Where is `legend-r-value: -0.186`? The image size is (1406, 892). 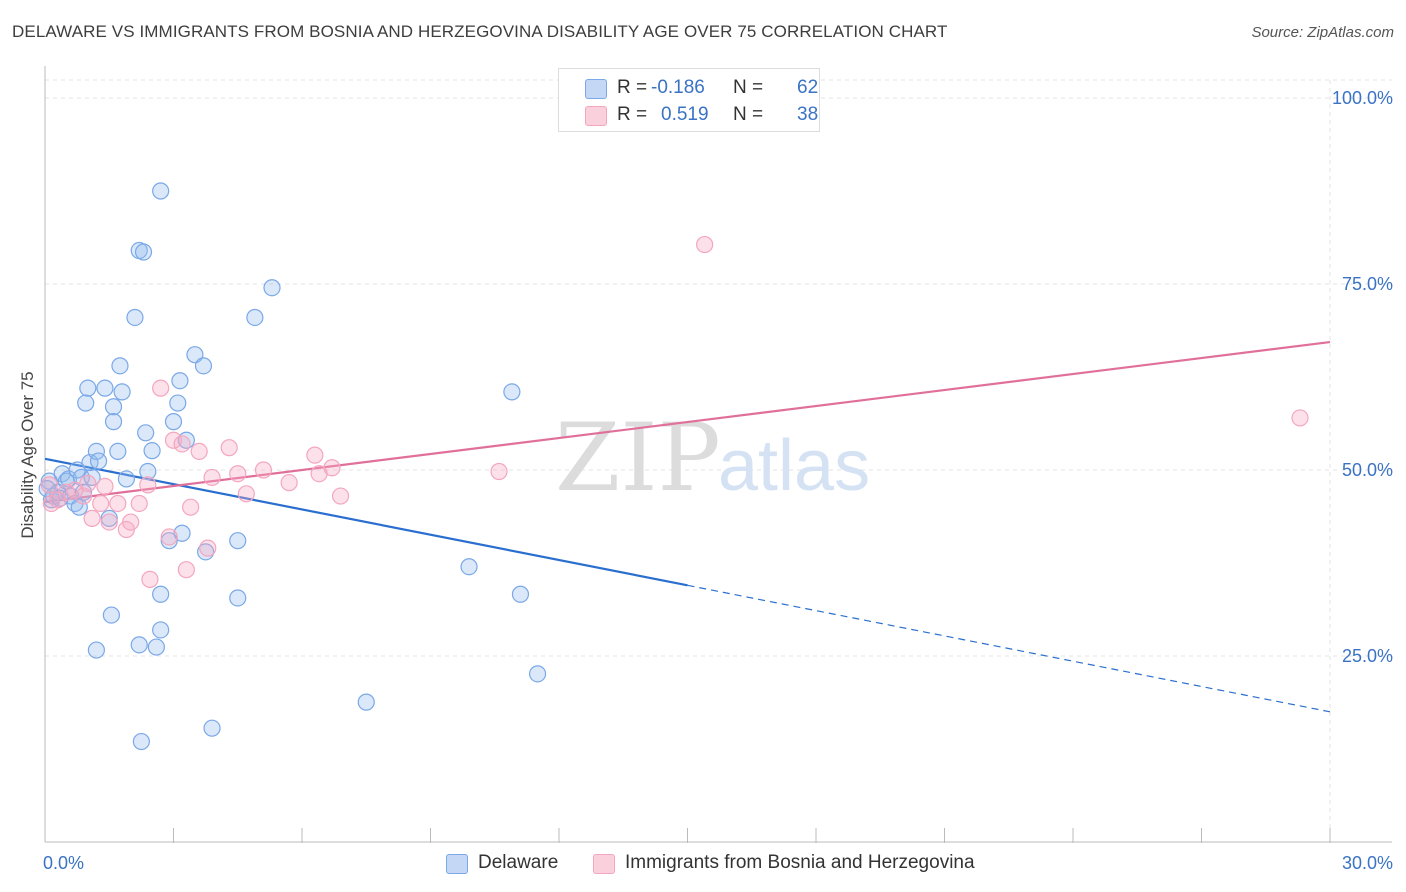 legend-r-value: -0.186 is located at coordinates (678, 87).